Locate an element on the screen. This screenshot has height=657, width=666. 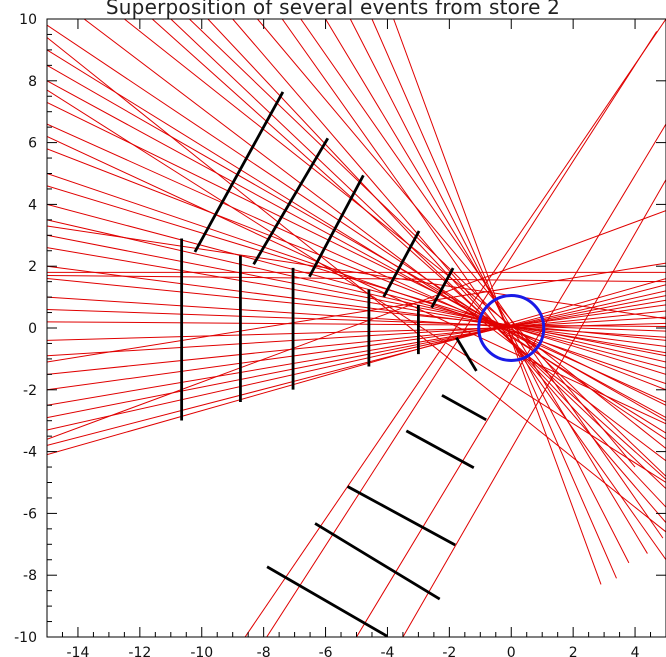
x-tick-label-5: -6 is located at coordinates (326, 651).